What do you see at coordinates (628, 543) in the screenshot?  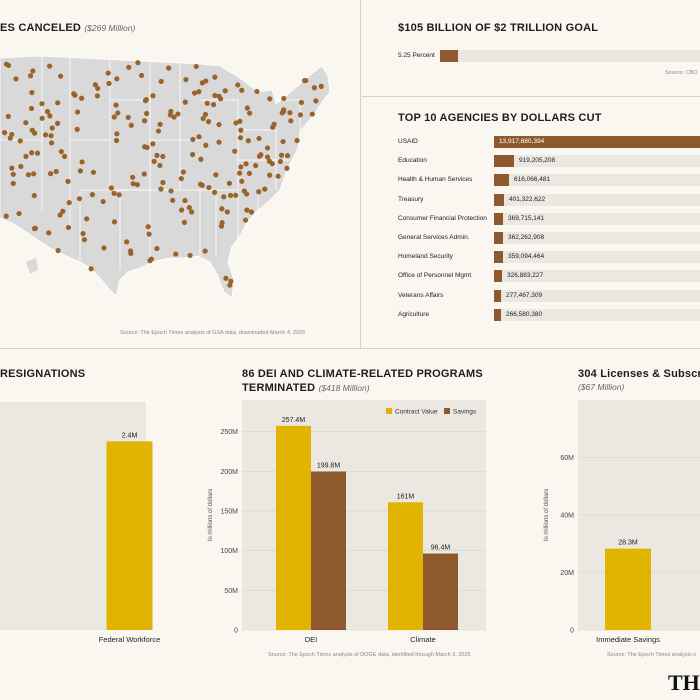 I see `bar-value-label: 28.3M` at bounding box center [628, 543].